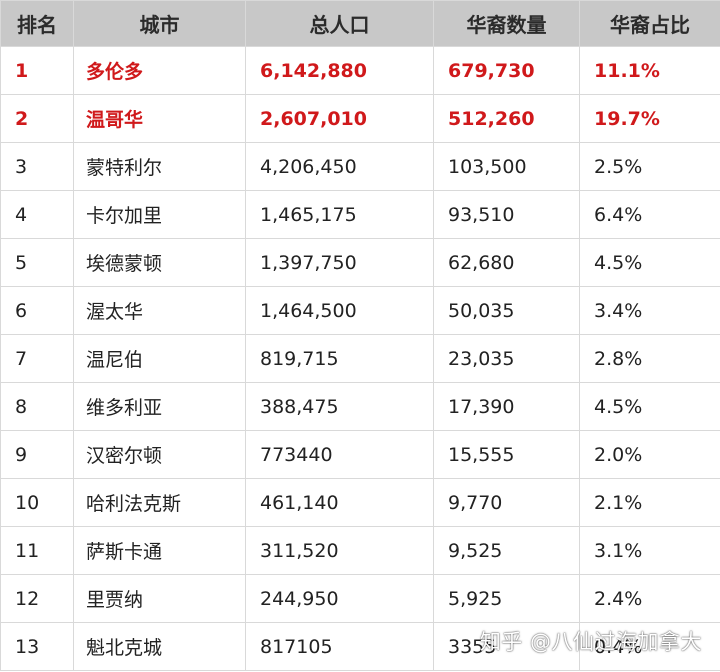  What do you see at coordinates (649, 214) in the screenshot?
I see `cell-chinese-share: 6.4%` at bounding box center [649, 214].